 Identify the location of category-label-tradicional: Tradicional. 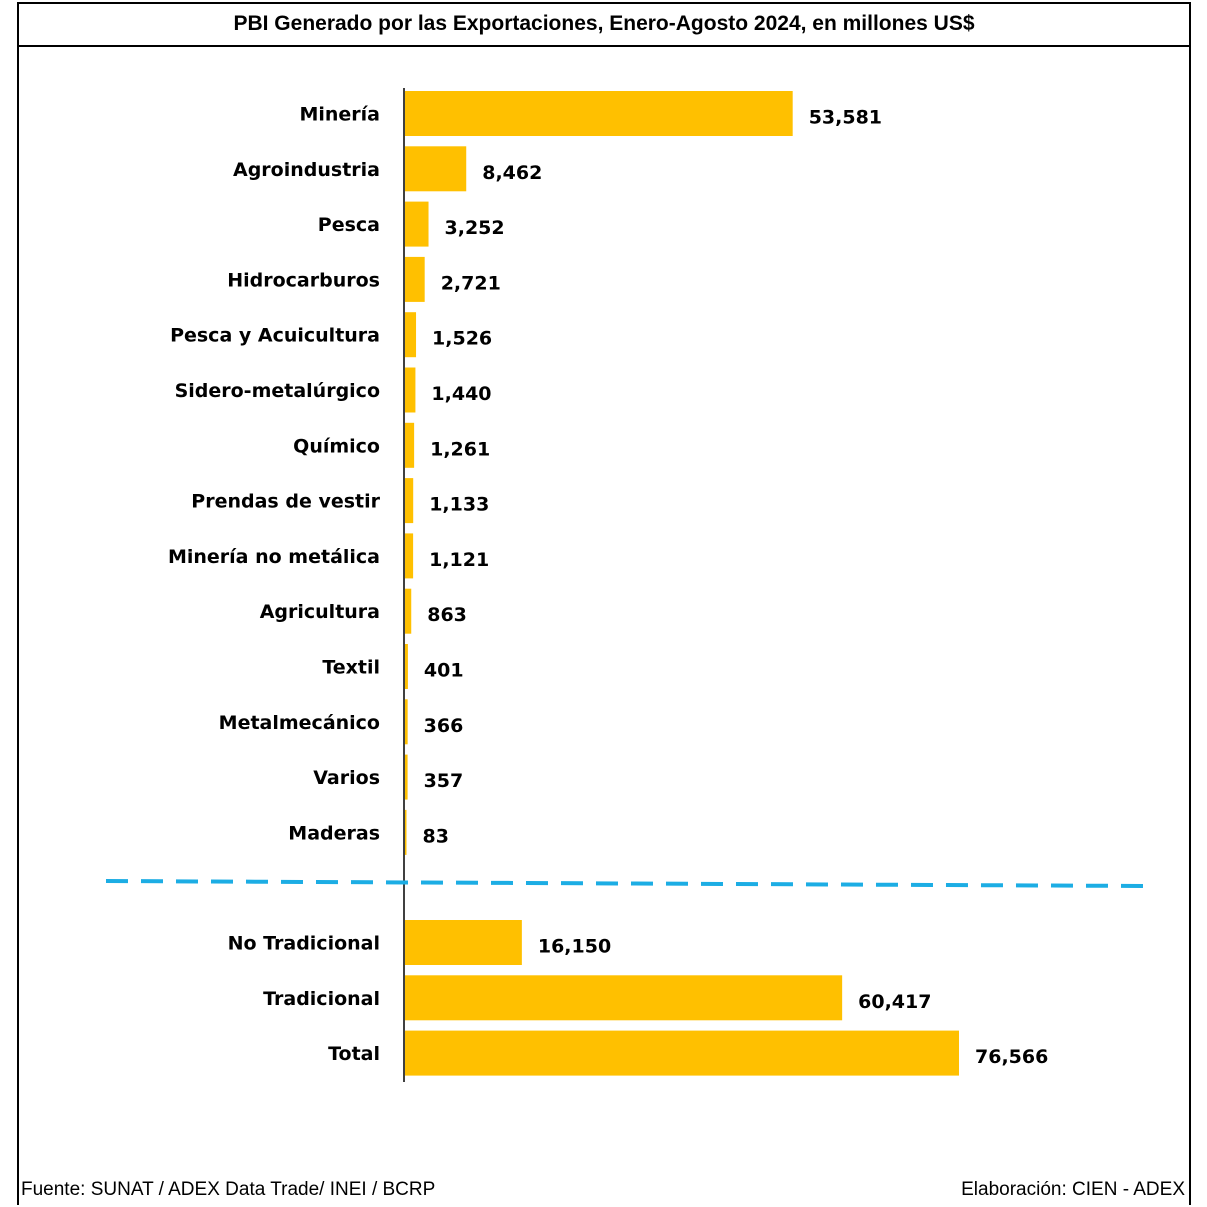
(321, 999).